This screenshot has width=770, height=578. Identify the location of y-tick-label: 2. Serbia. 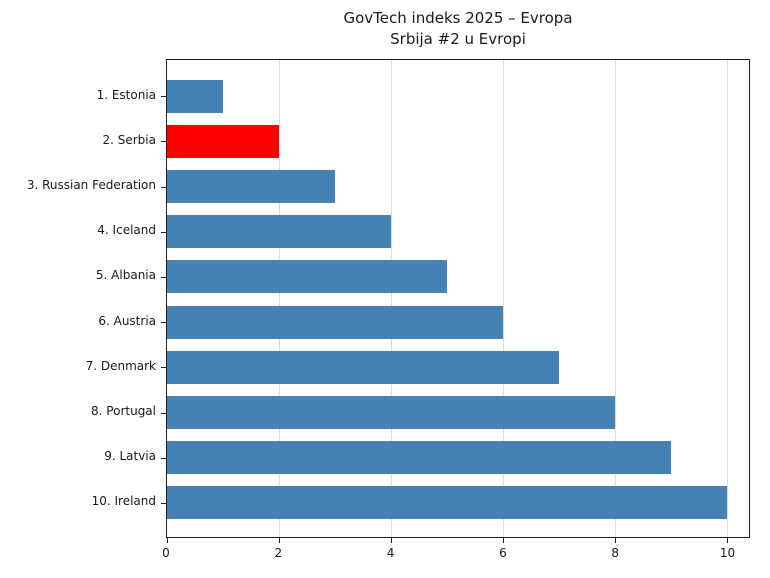
(129, 139).